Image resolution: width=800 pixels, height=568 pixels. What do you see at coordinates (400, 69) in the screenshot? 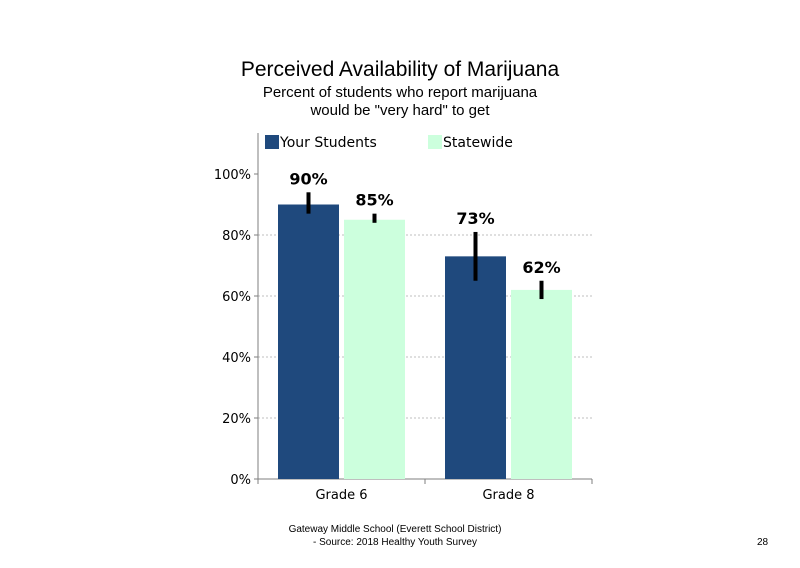
I see `chart-title: Perceived Availability of Marijuana` at bounding box center [400, 69].